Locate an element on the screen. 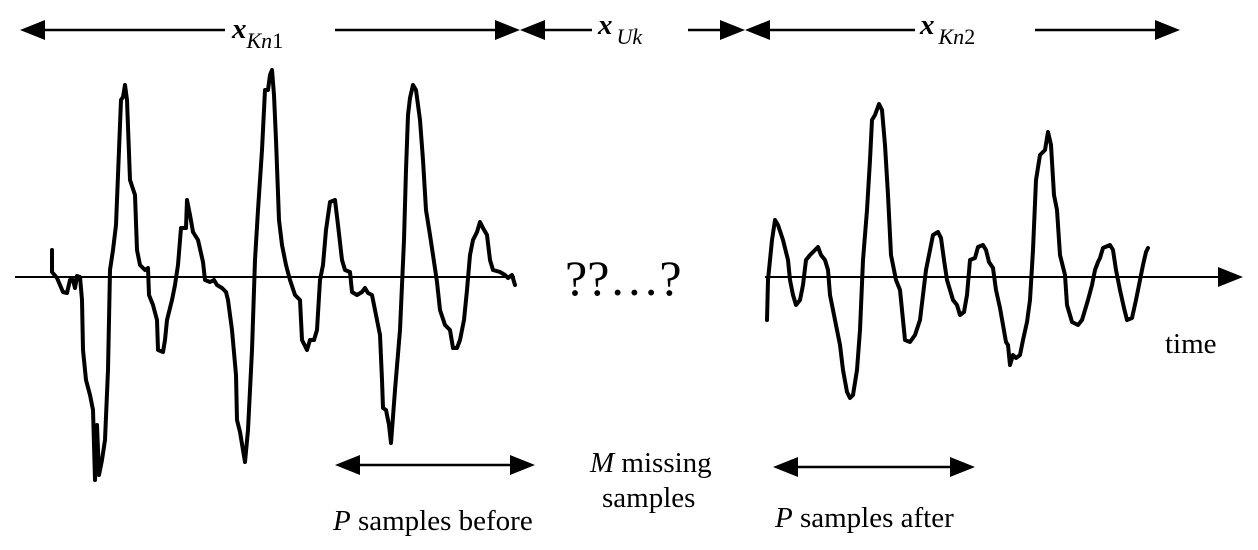  samples-after-arrowhead-left is located at coordinates (785, 467).